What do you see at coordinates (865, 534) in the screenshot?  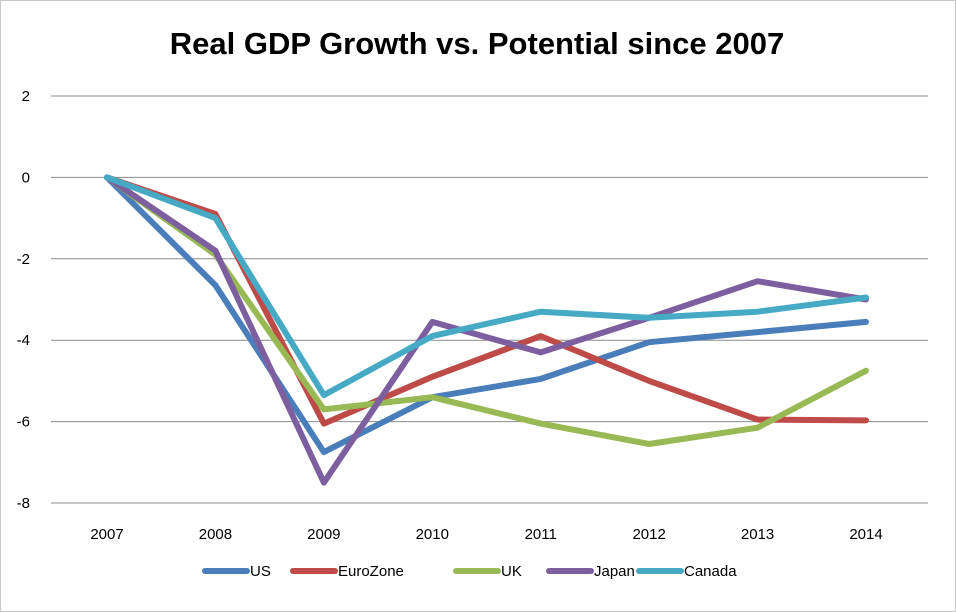 I see `x-tick-label: 2014` at bounding box center [865, 534].